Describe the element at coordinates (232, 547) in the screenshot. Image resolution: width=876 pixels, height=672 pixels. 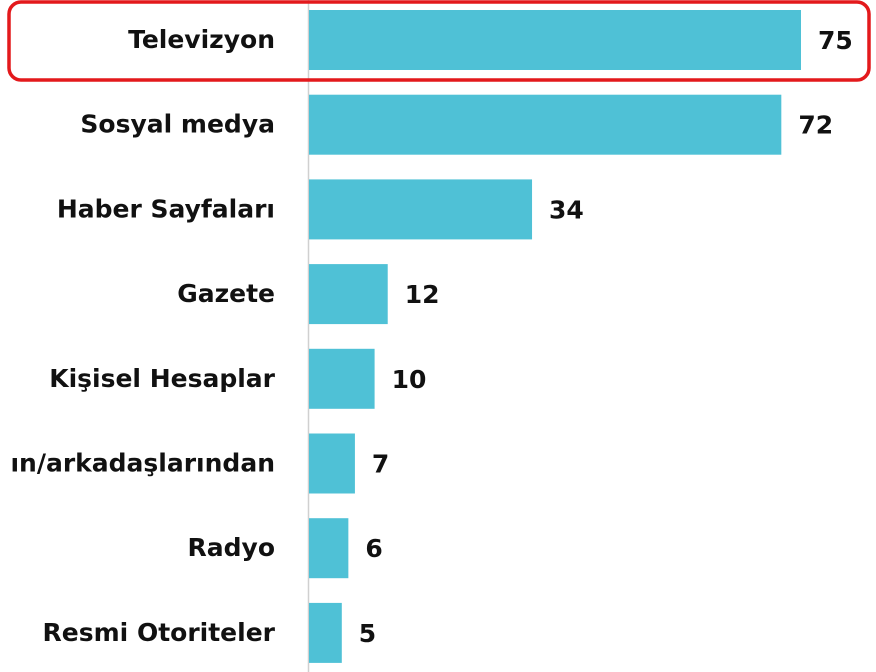
I see `category-label: Radyo` at that location.